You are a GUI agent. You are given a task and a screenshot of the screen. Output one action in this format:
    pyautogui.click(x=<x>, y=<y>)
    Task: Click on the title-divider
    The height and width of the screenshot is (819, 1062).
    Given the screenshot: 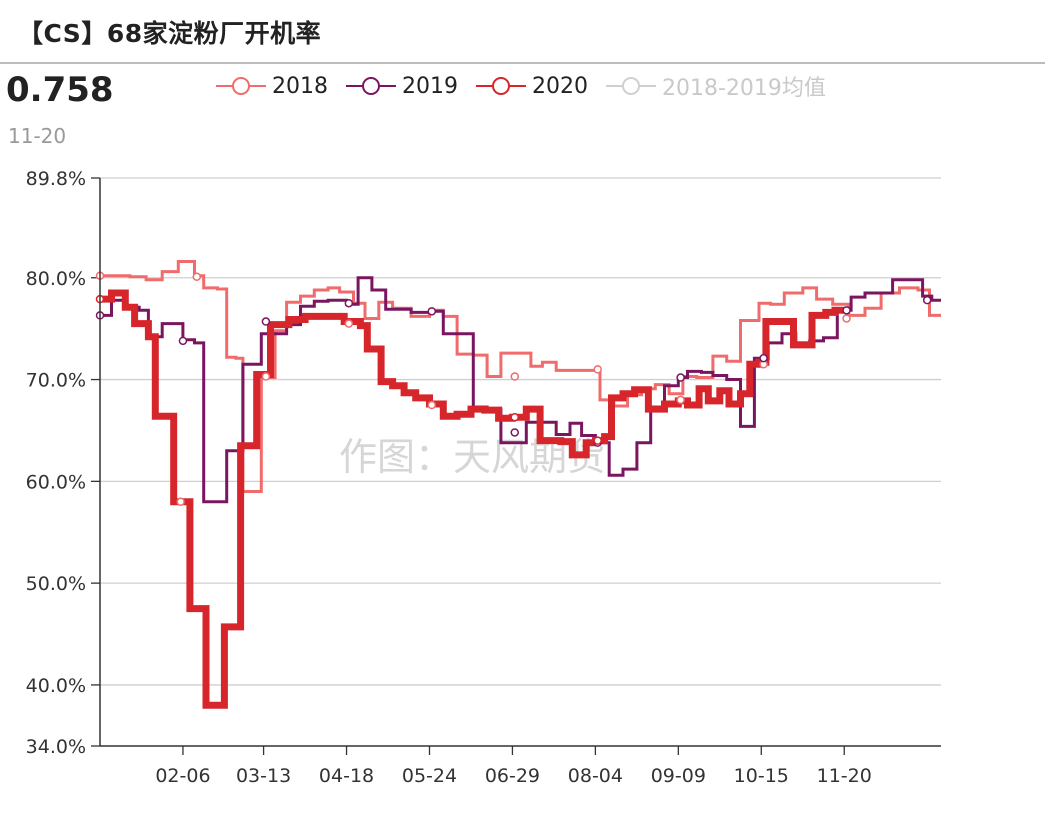 What is the action you would take?
    pyautogui.click(x=522, y=63)
    